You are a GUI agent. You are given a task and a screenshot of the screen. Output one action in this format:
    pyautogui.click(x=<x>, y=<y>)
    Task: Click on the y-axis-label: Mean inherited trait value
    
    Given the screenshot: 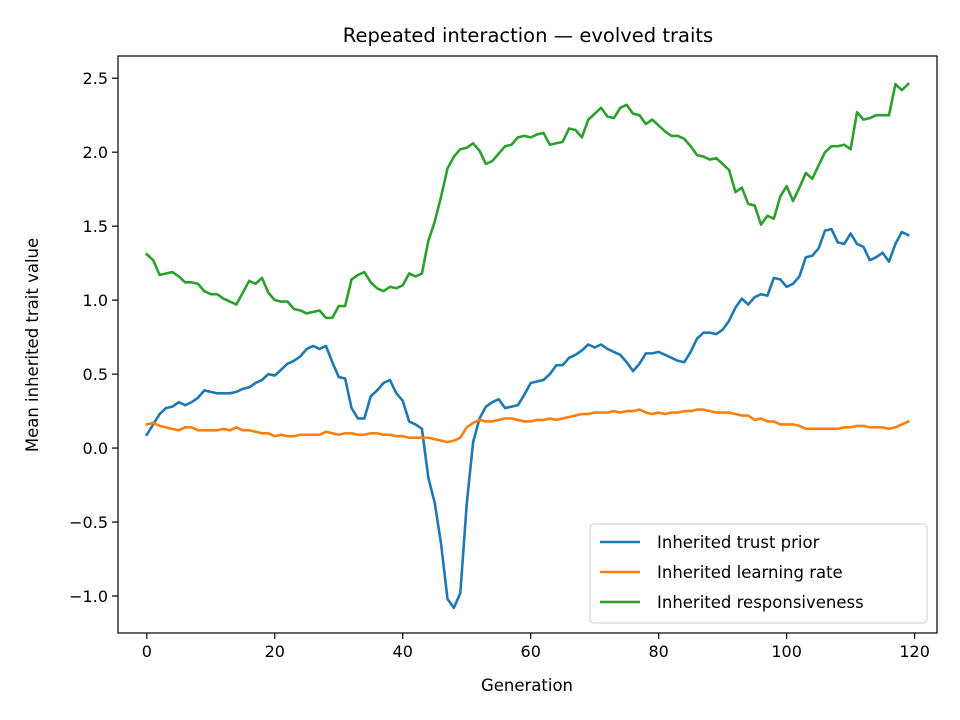 What is the action you would take?
    pyautogui.click(x=32, y=345)
    